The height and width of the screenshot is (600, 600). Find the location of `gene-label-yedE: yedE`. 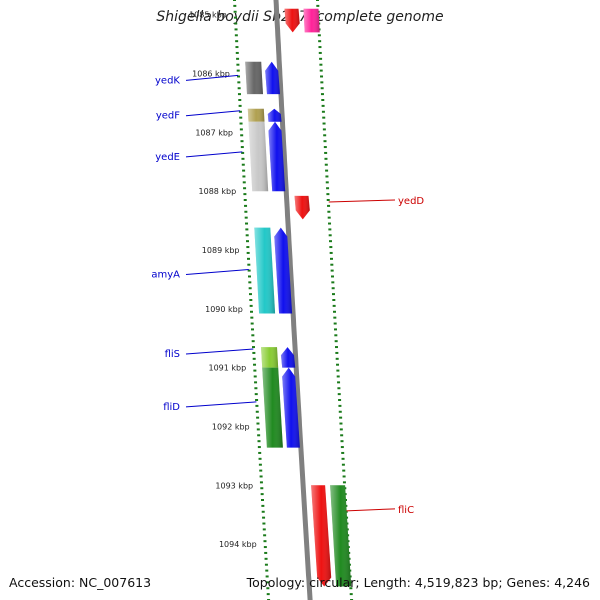

gene-label-yedE: yedE is located at coordinates (167, 157).